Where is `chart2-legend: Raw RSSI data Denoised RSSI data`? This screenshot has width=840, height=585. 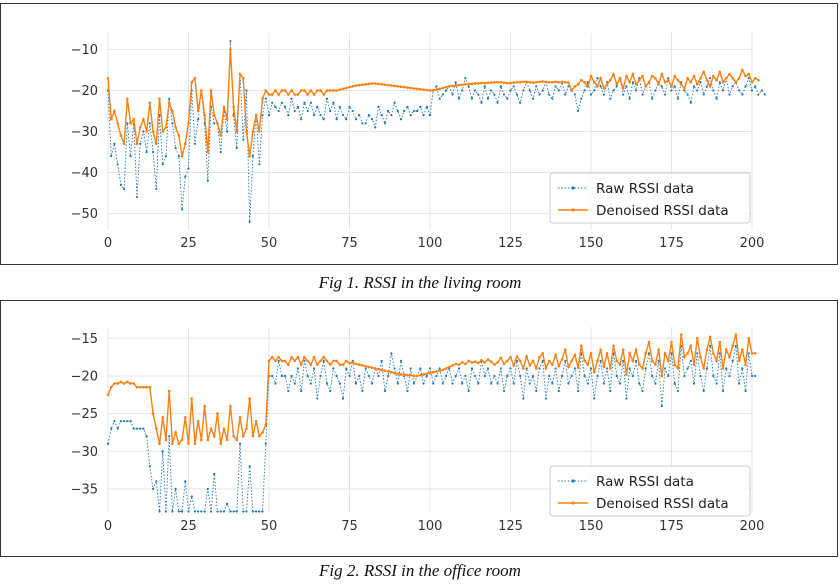
chart2-legend: Raw RSSI data Denoised RSSI data is located at coordinates (650, 491).